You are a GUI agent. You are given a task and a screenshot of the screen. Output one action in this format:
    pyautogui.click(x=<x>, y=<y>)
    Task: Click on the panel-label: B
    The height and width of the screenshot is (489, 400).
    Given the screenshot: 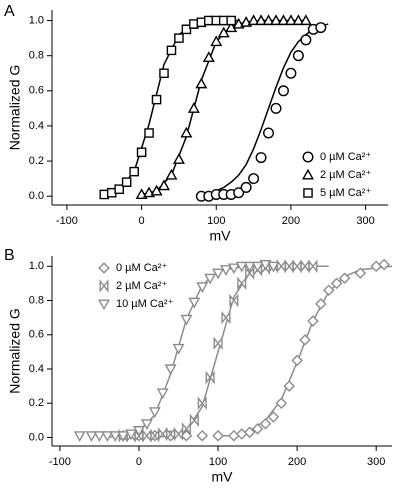 What is the action you would take?
    pyautogui.click(x=9, y=255)
    